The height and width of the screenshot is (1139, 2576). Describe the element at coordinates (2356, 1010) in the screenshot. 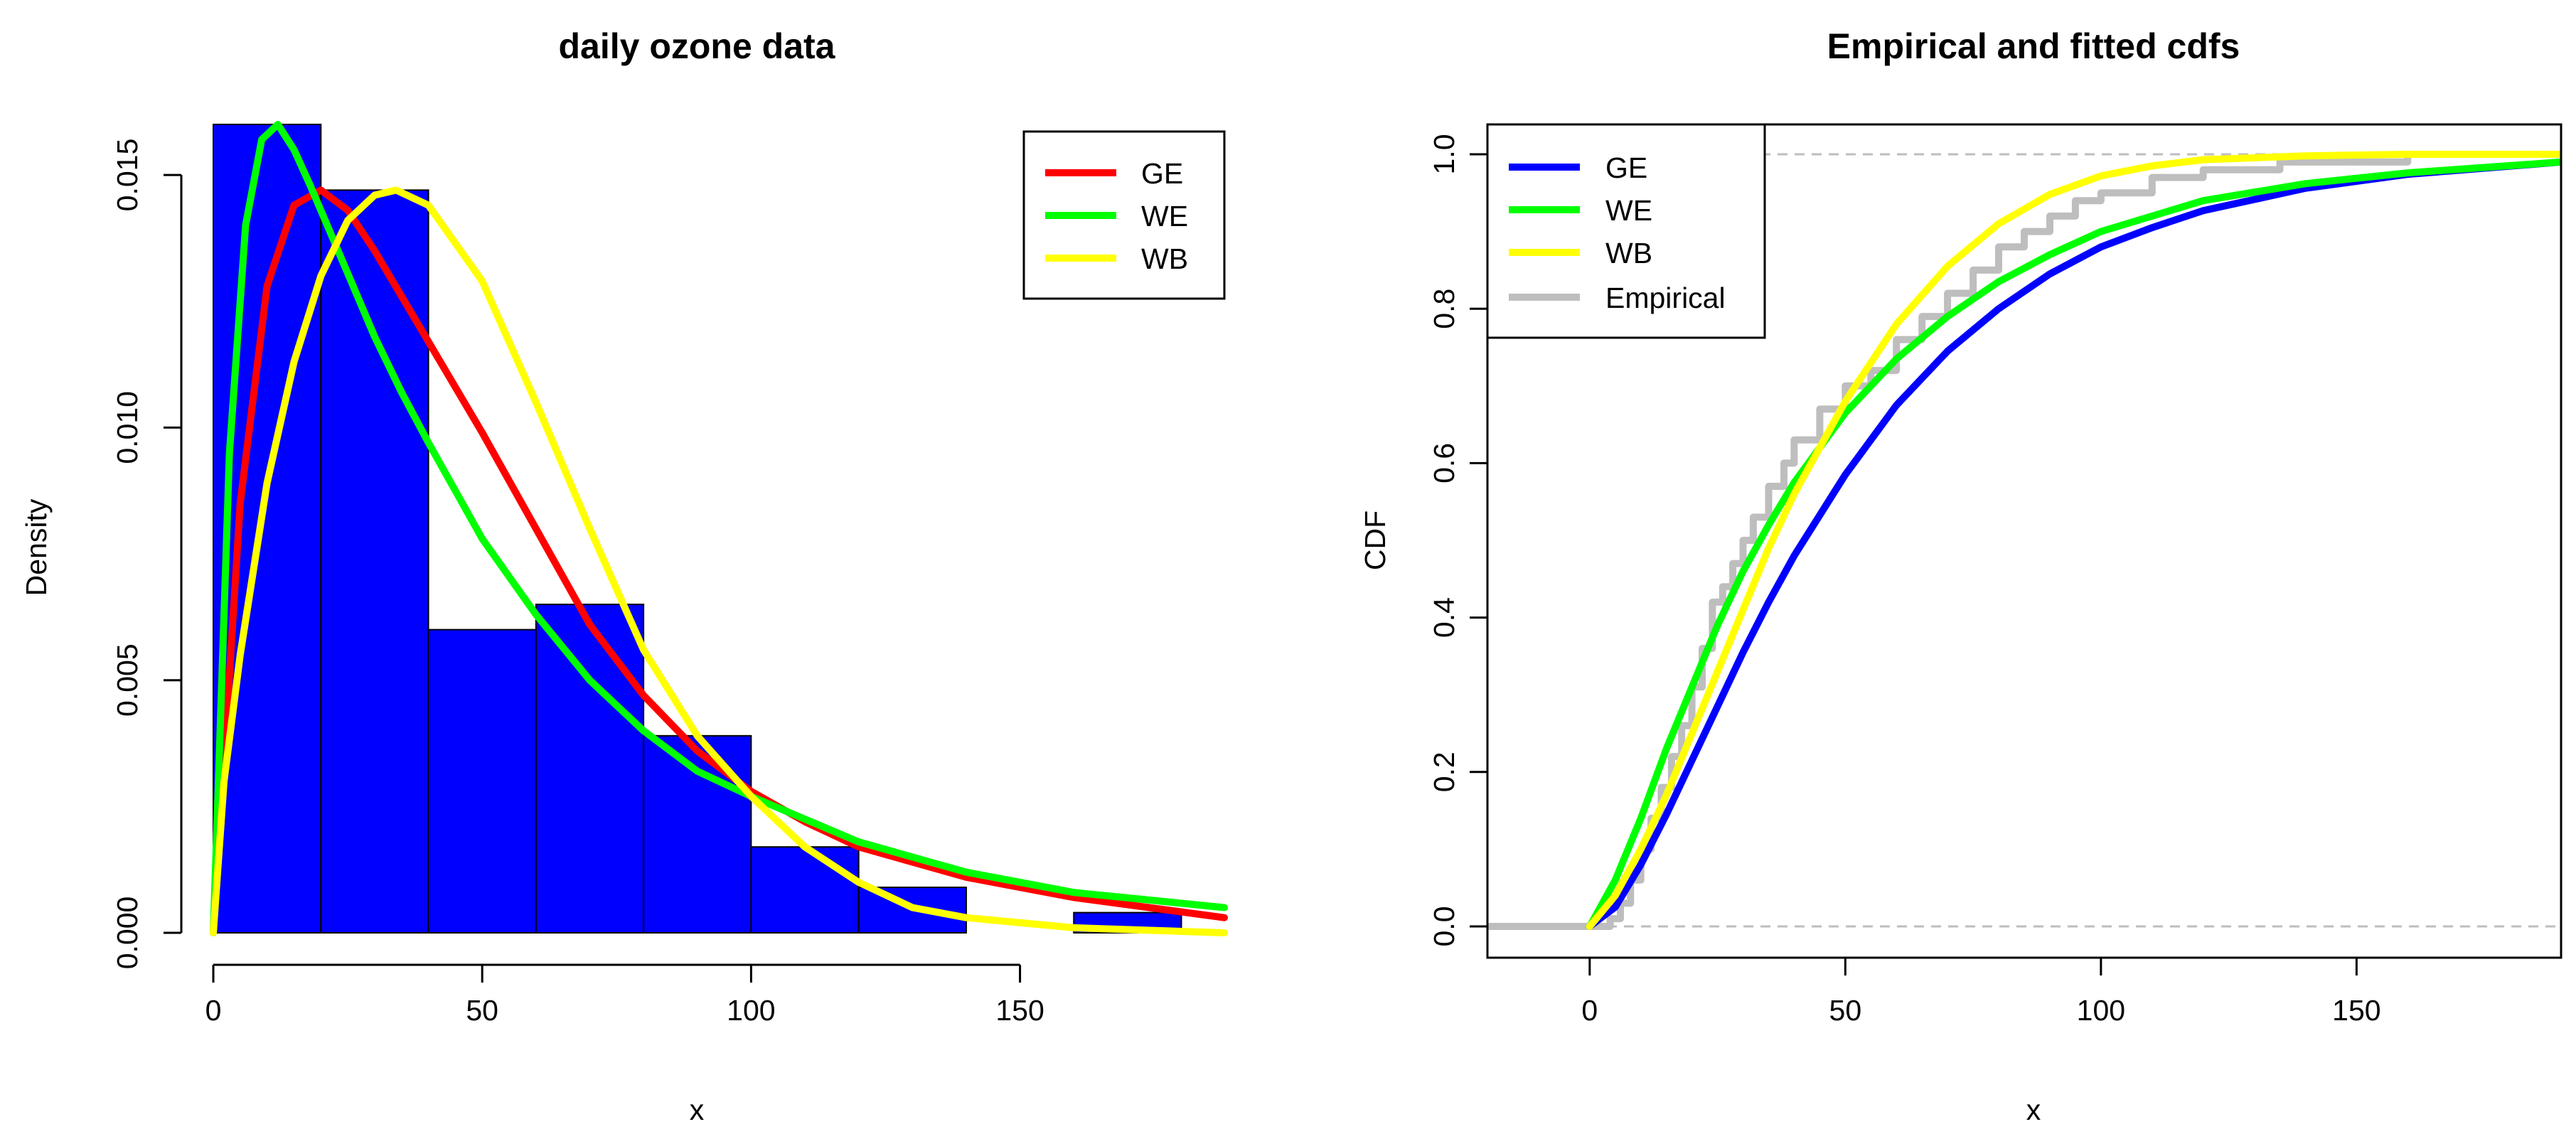

I see `right-x-tick-label: 150` at that location.